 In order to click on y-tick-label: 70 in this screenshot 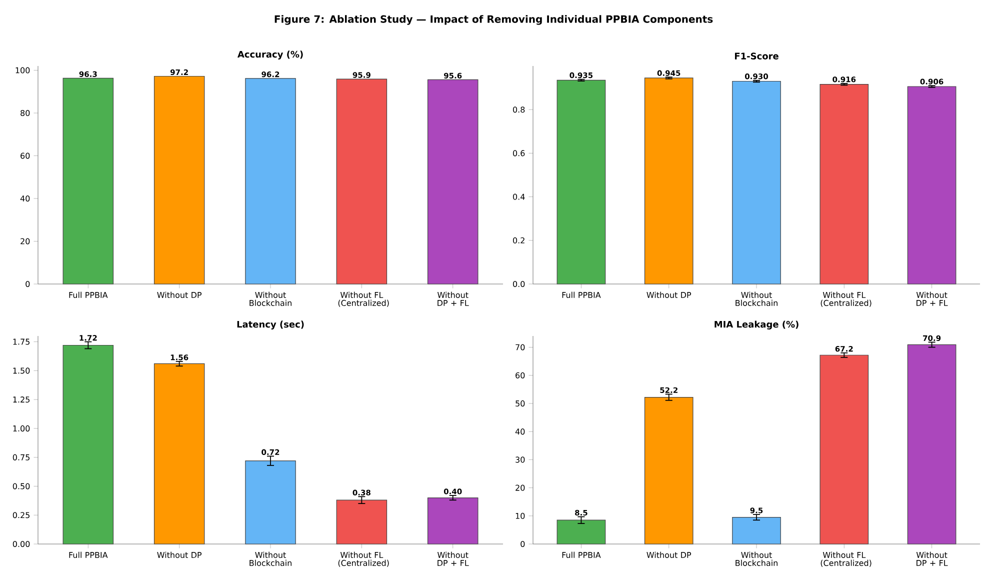, I will do `click(520, 347)`.